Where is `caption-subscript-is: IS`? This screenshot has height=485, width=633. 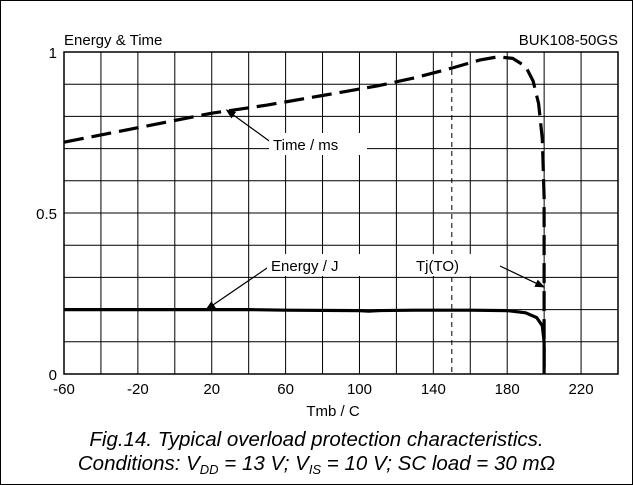
caption-subscript-is: IS is located at coordinates (315, 469).